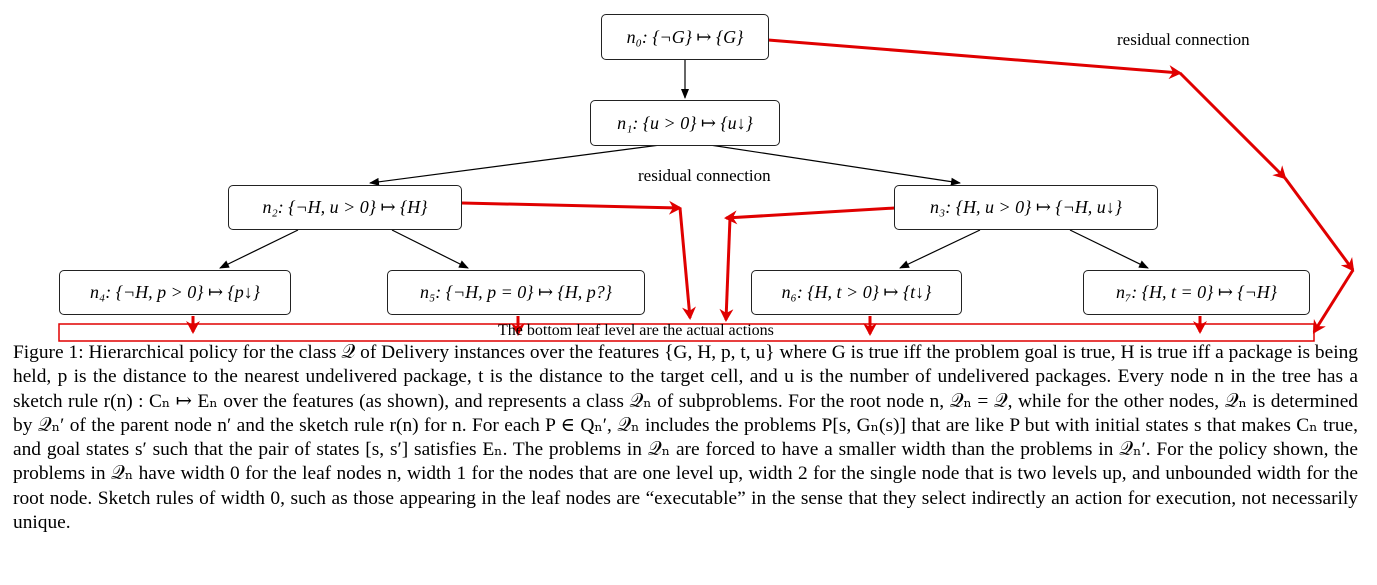 This screenshot has width=1377, height=585. I want to click on residual-arrow-n3-b, so click(726, 269).